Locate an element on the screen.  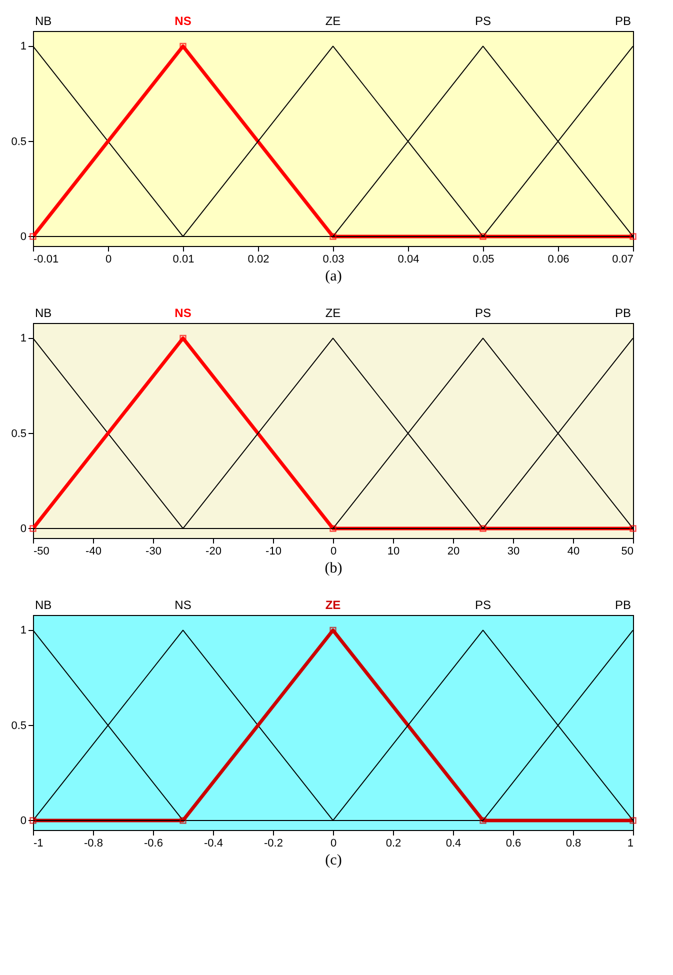
x-tick-label: 0.01 is located at coordinates (183, 260).